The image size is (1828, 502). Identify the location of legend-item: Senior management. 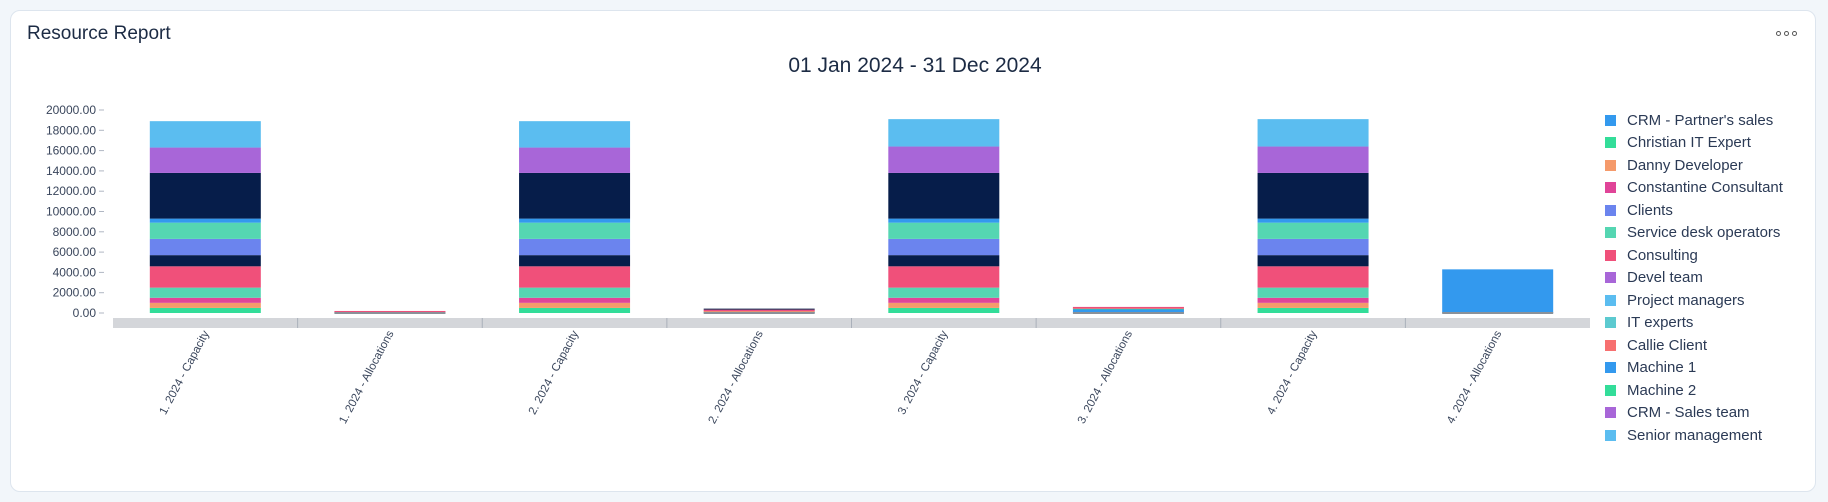
(1694, 435).